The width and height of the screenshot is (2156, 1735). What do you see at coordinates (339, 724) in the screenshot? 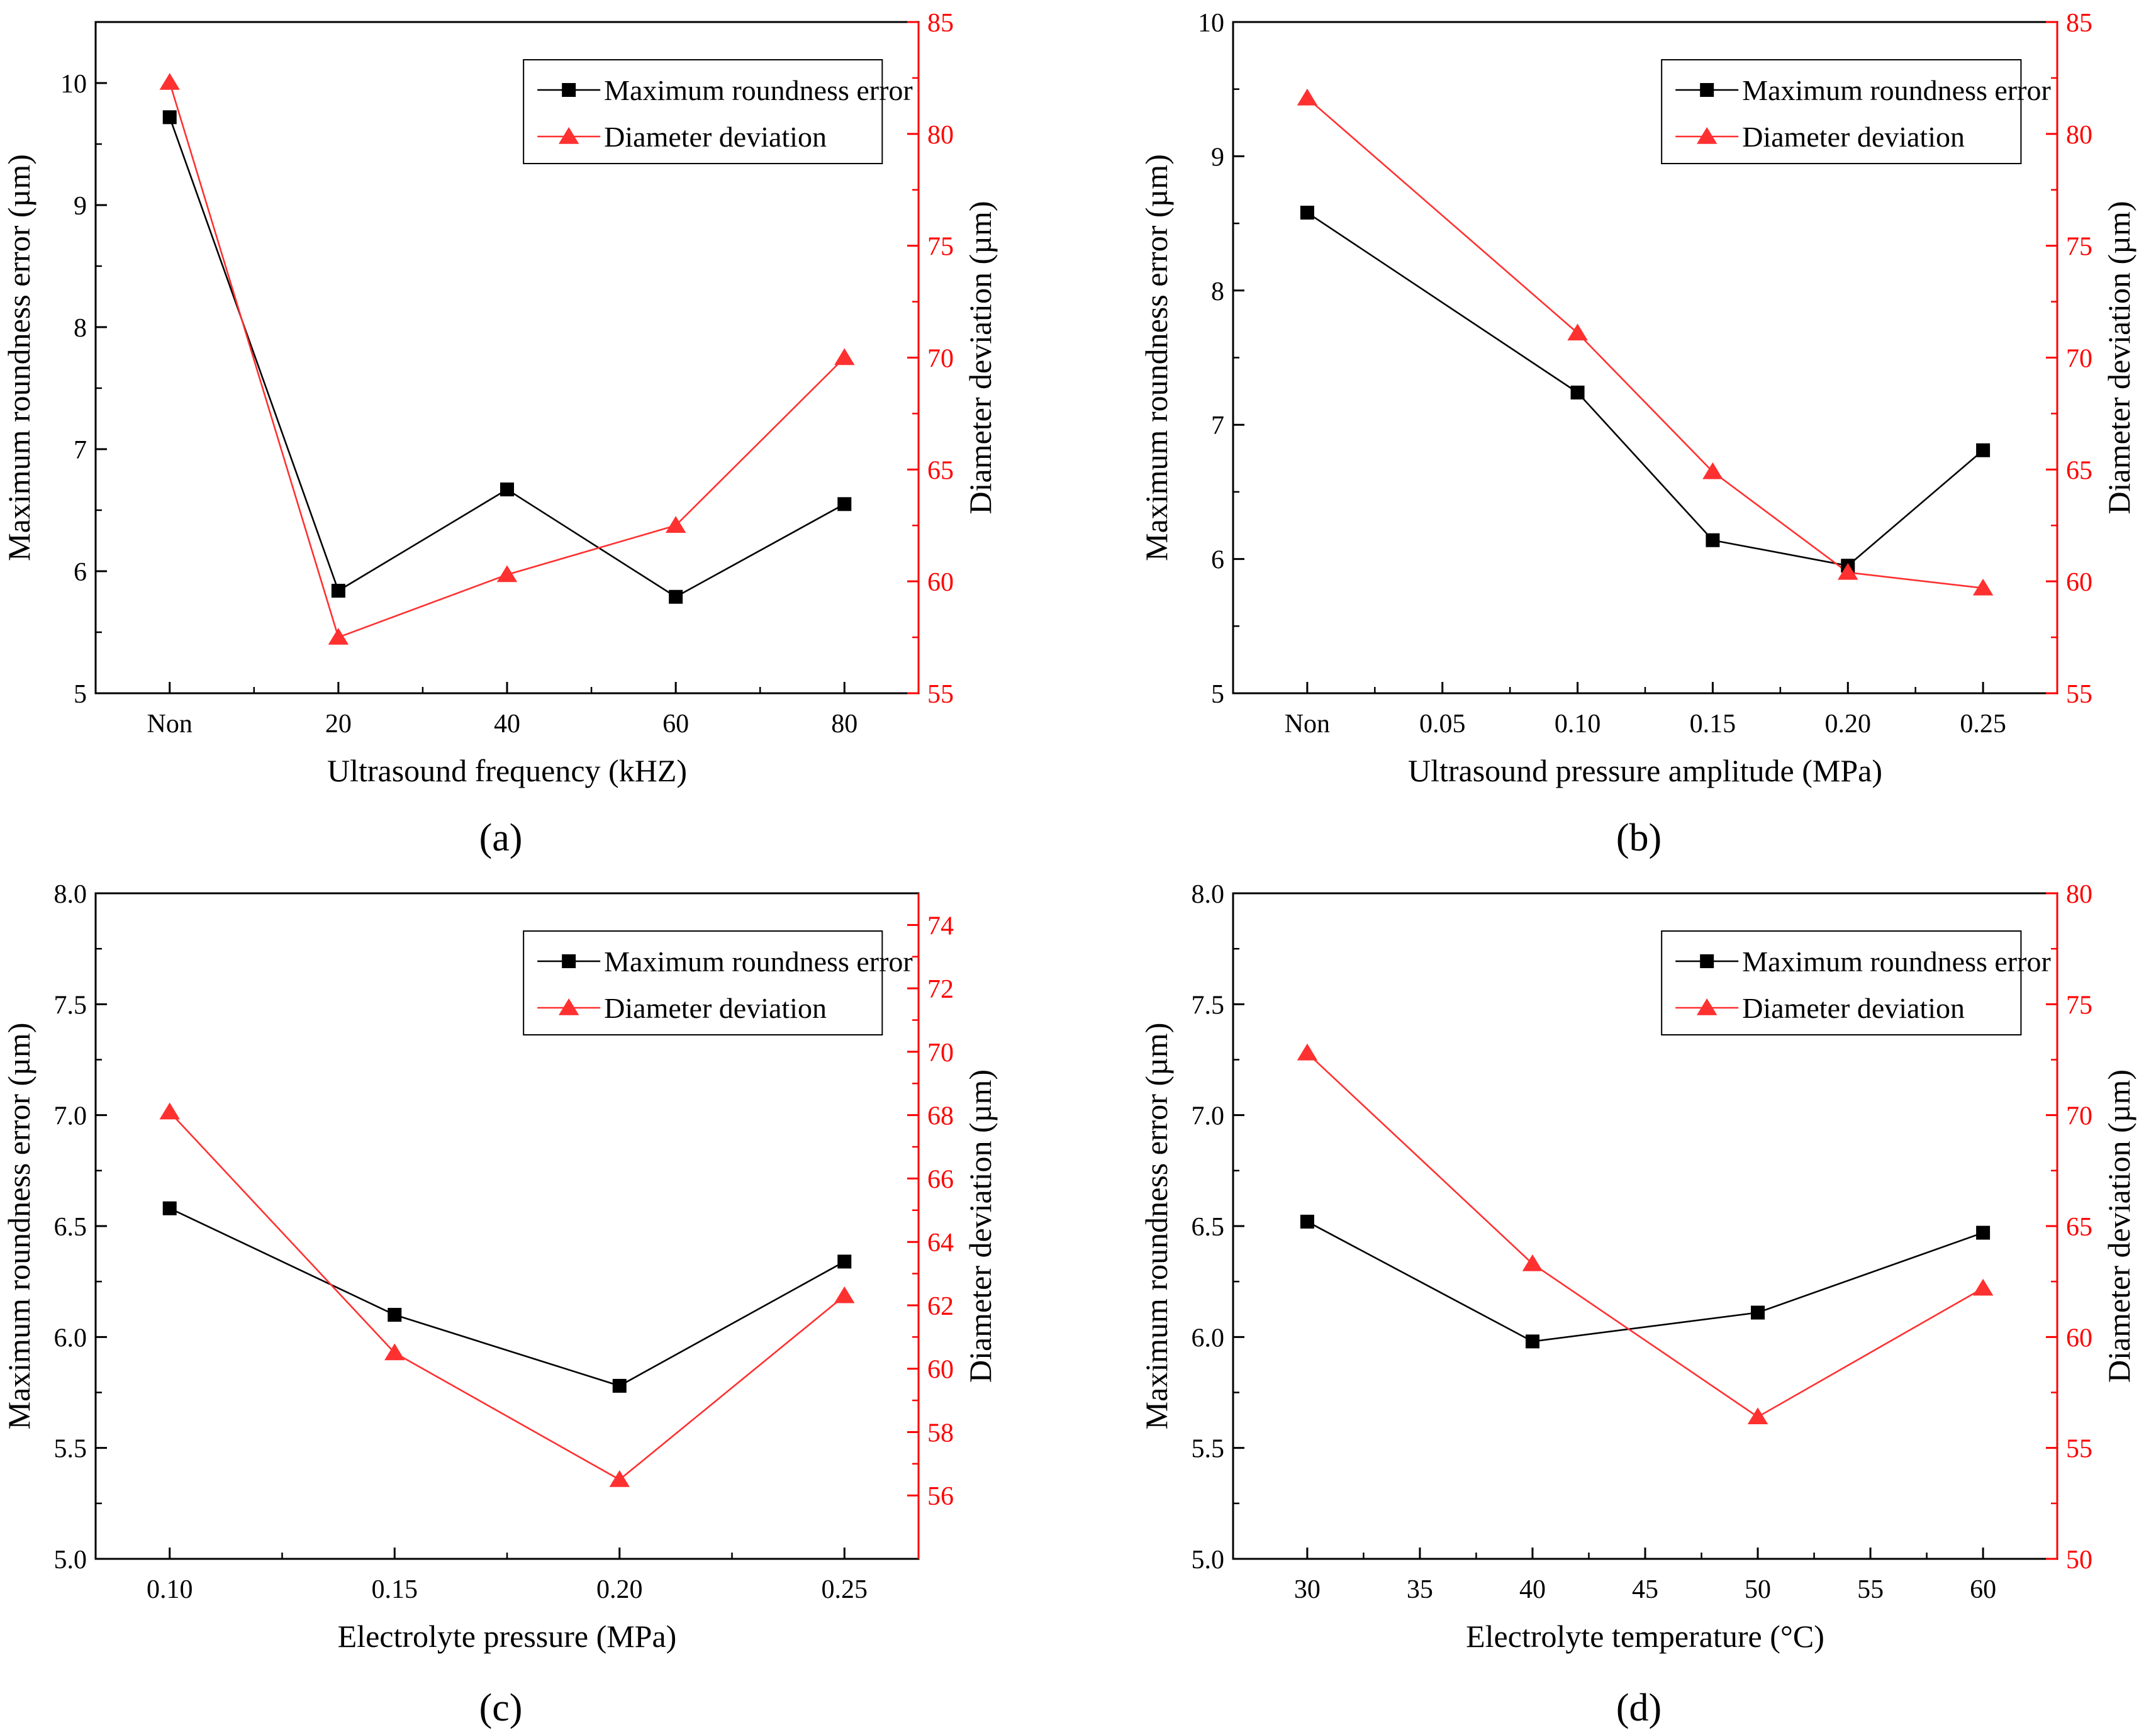
I see `x-tick-label: 20` at bounding box center [339, 724].